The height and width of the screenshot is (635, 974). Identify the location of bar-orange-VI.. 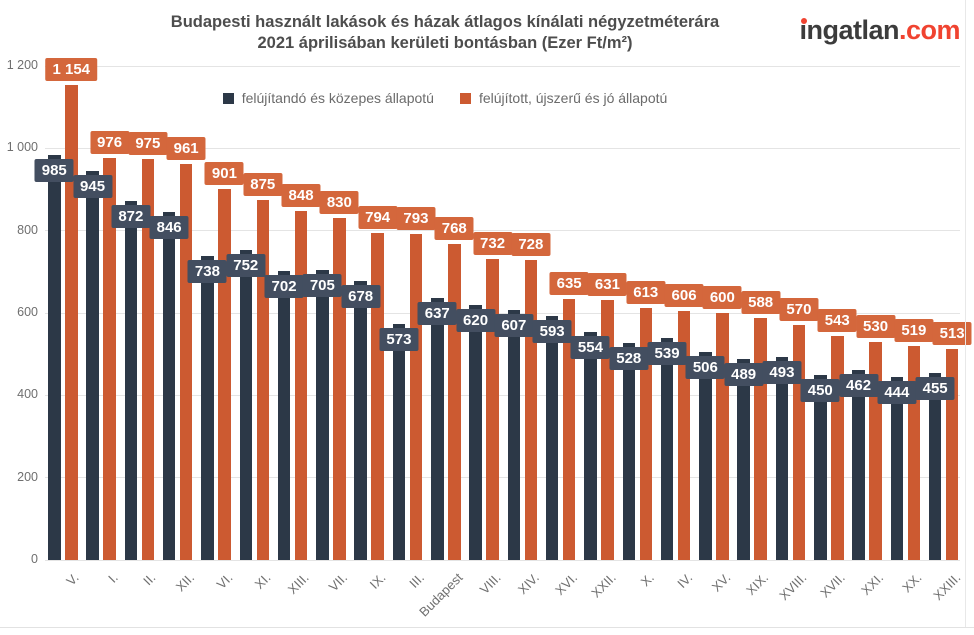
(224, 374).